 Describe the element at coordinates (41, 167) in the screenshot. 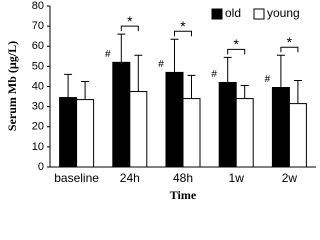

I see `y-tick-label: 0` at that location.